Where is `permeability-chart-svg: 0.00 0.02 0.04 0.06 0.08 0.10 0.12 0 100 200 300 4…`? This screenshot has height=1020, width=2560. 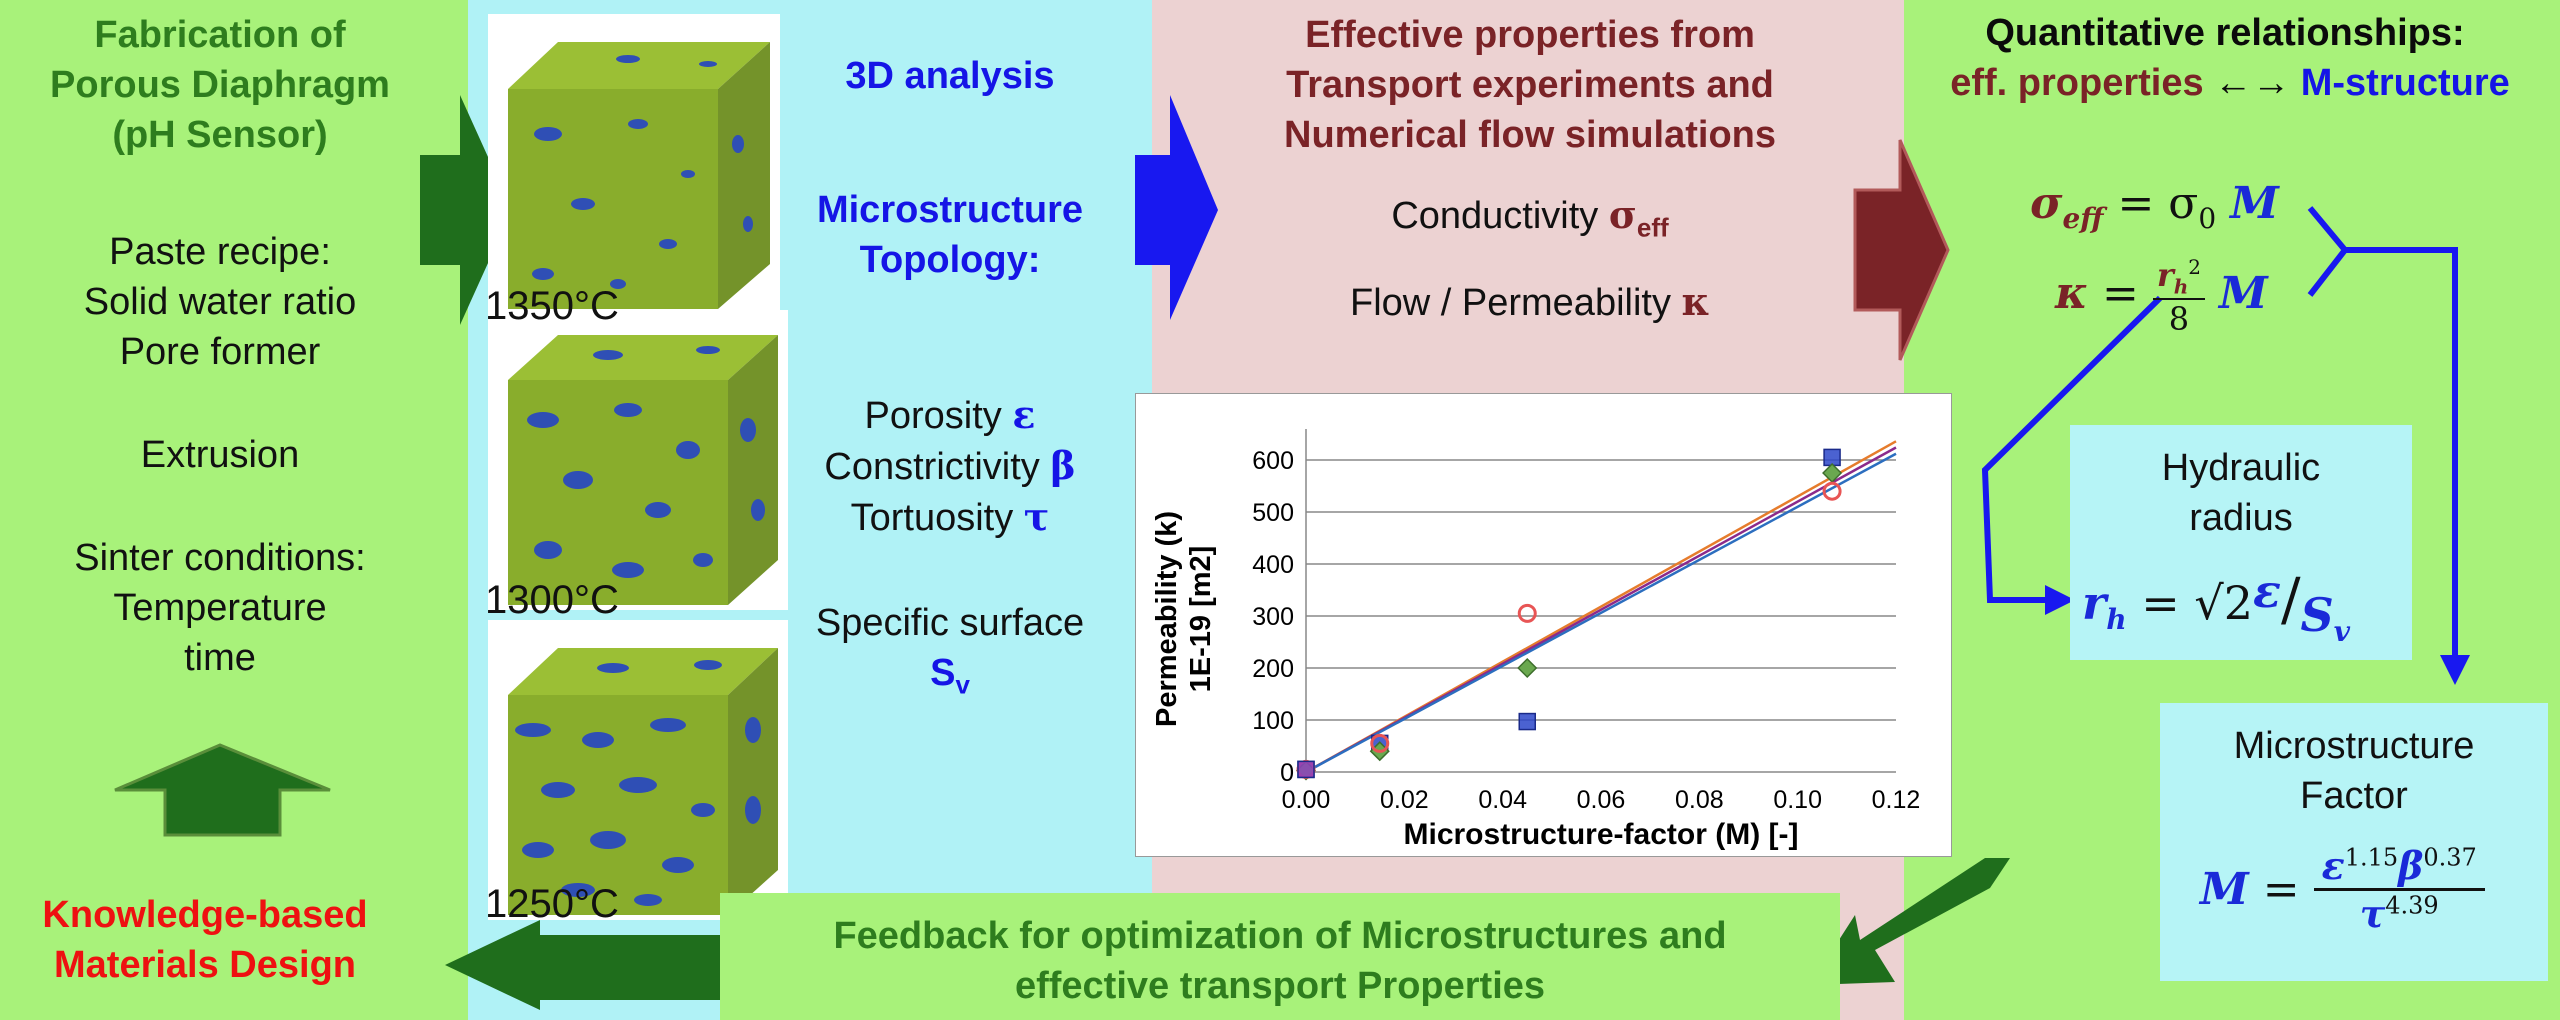
permeability-chart-svg: 0.00 0.02 0.04 0.06 0.08 0.10 0.12 0 100 200 300 4… is located at coordinates (1536, 640).